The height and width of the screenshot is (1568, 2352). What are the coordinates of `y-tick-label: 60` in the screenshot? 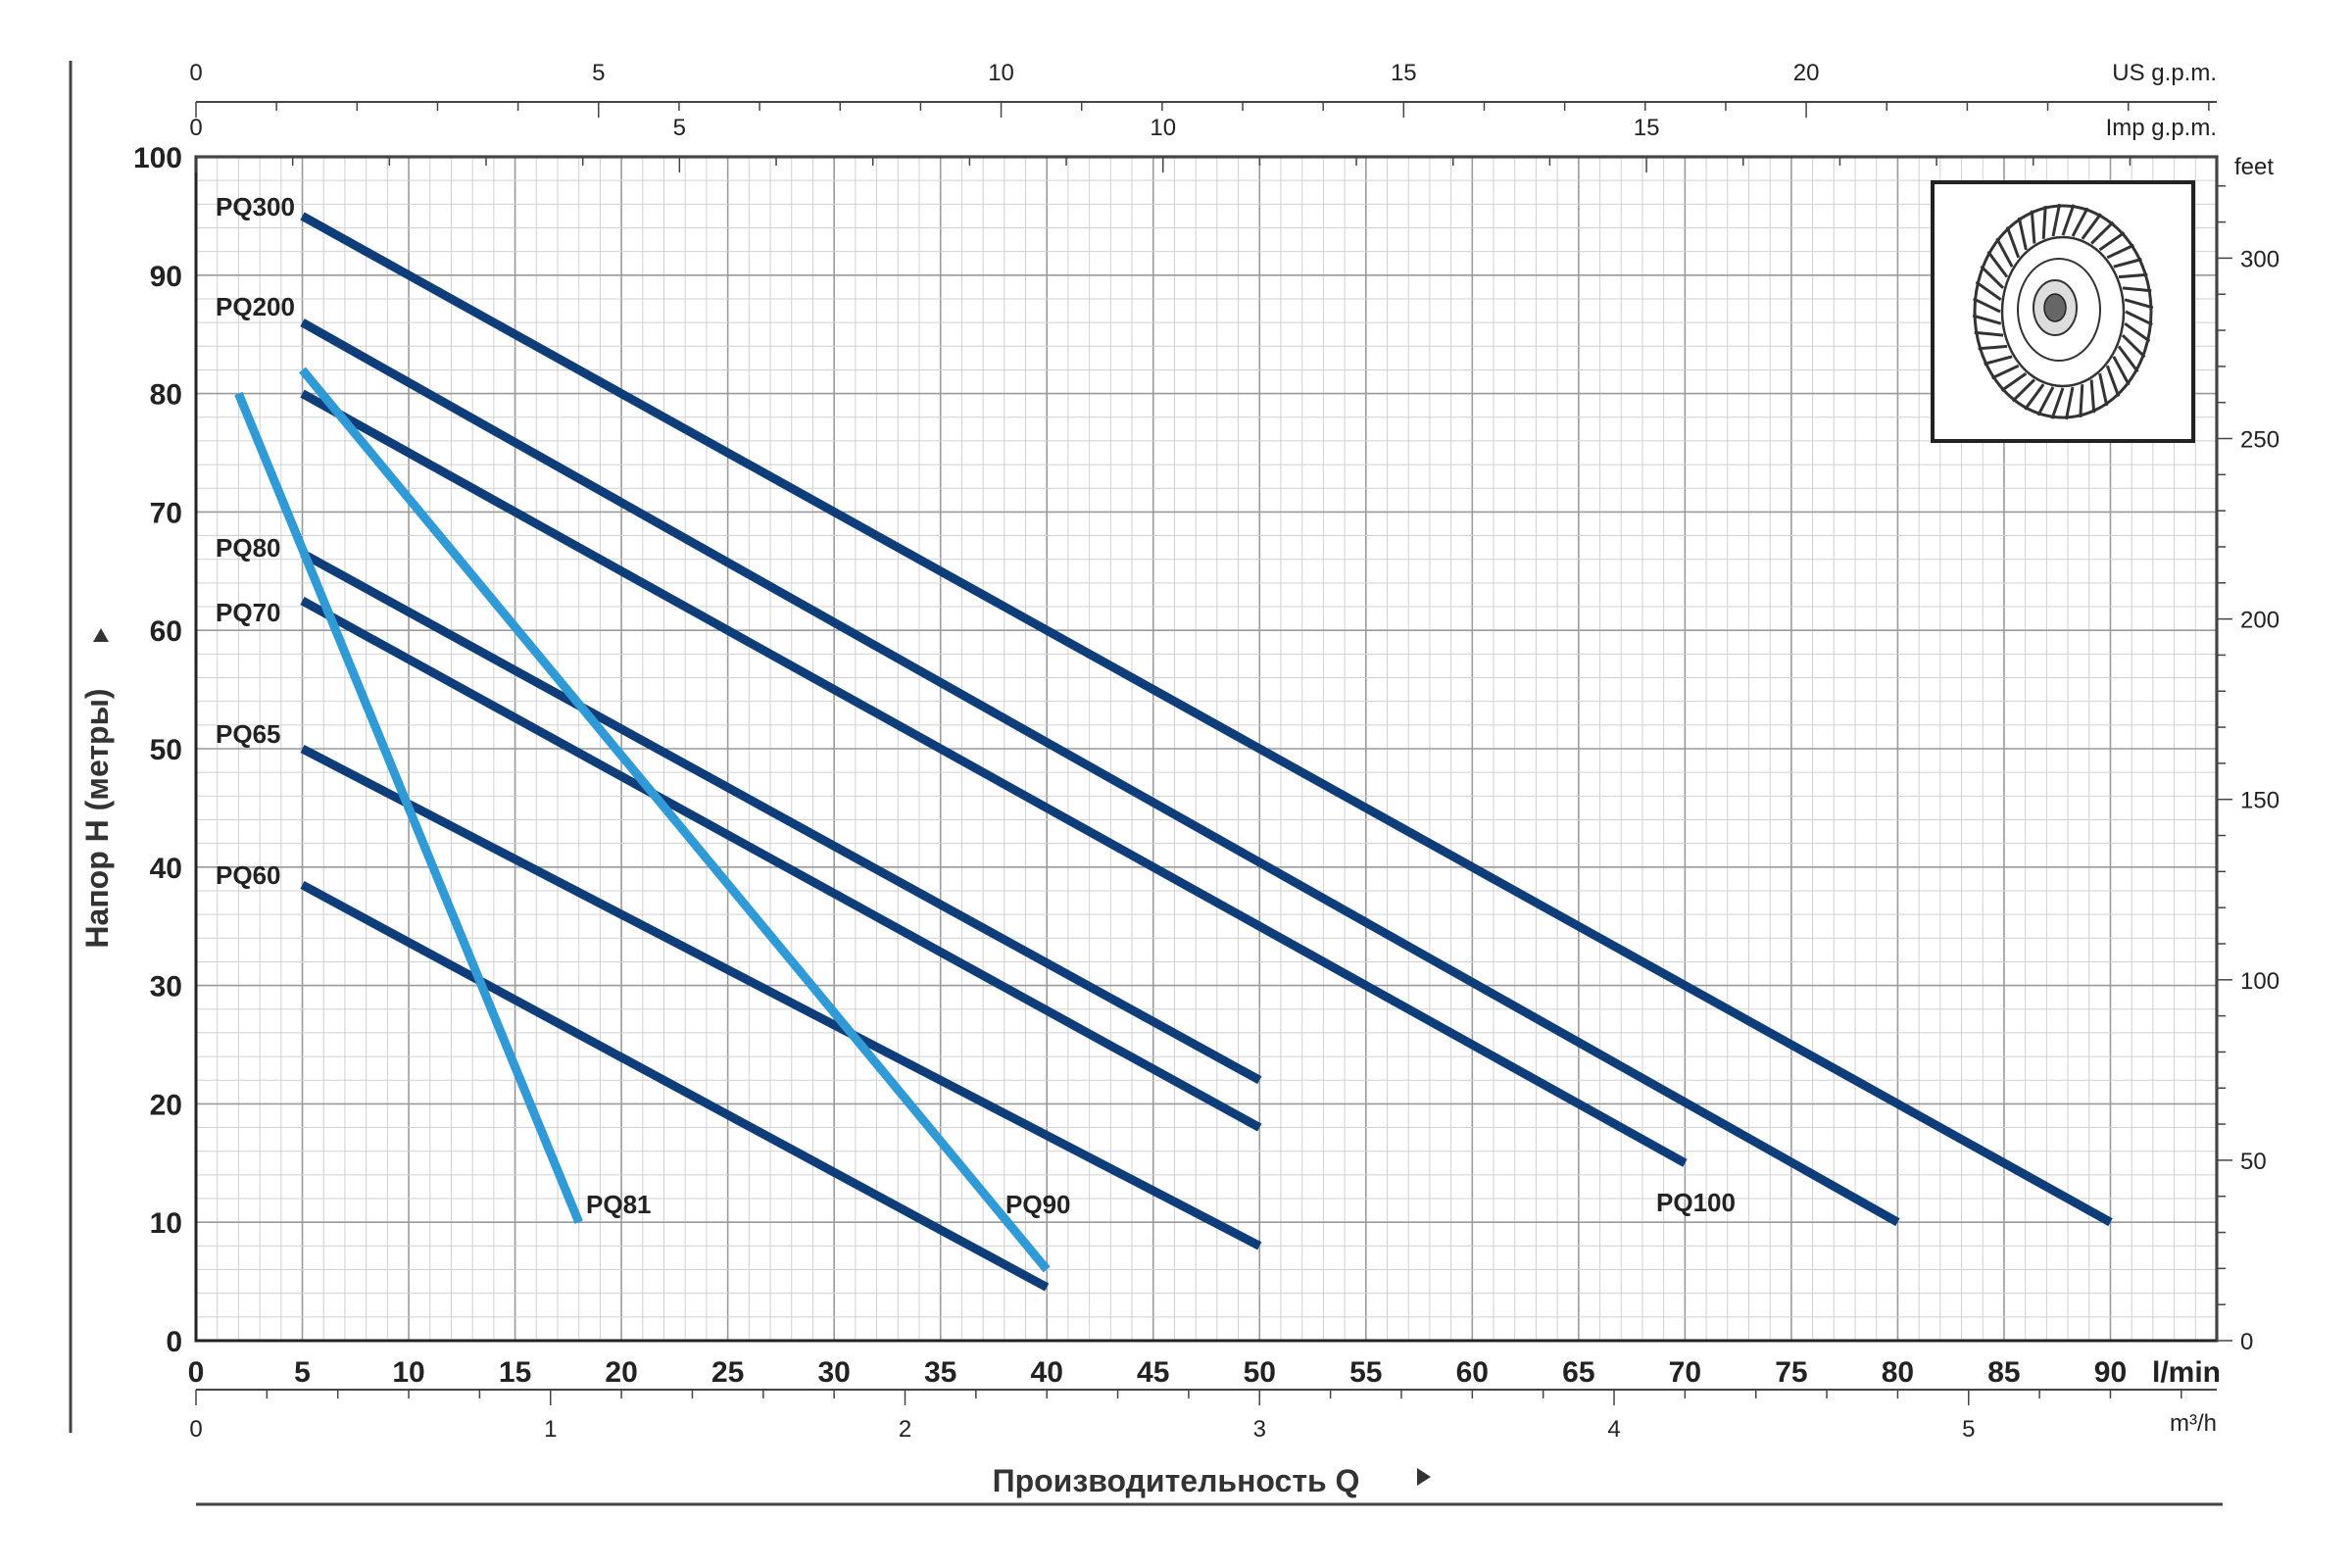 It's located at (166, 631).